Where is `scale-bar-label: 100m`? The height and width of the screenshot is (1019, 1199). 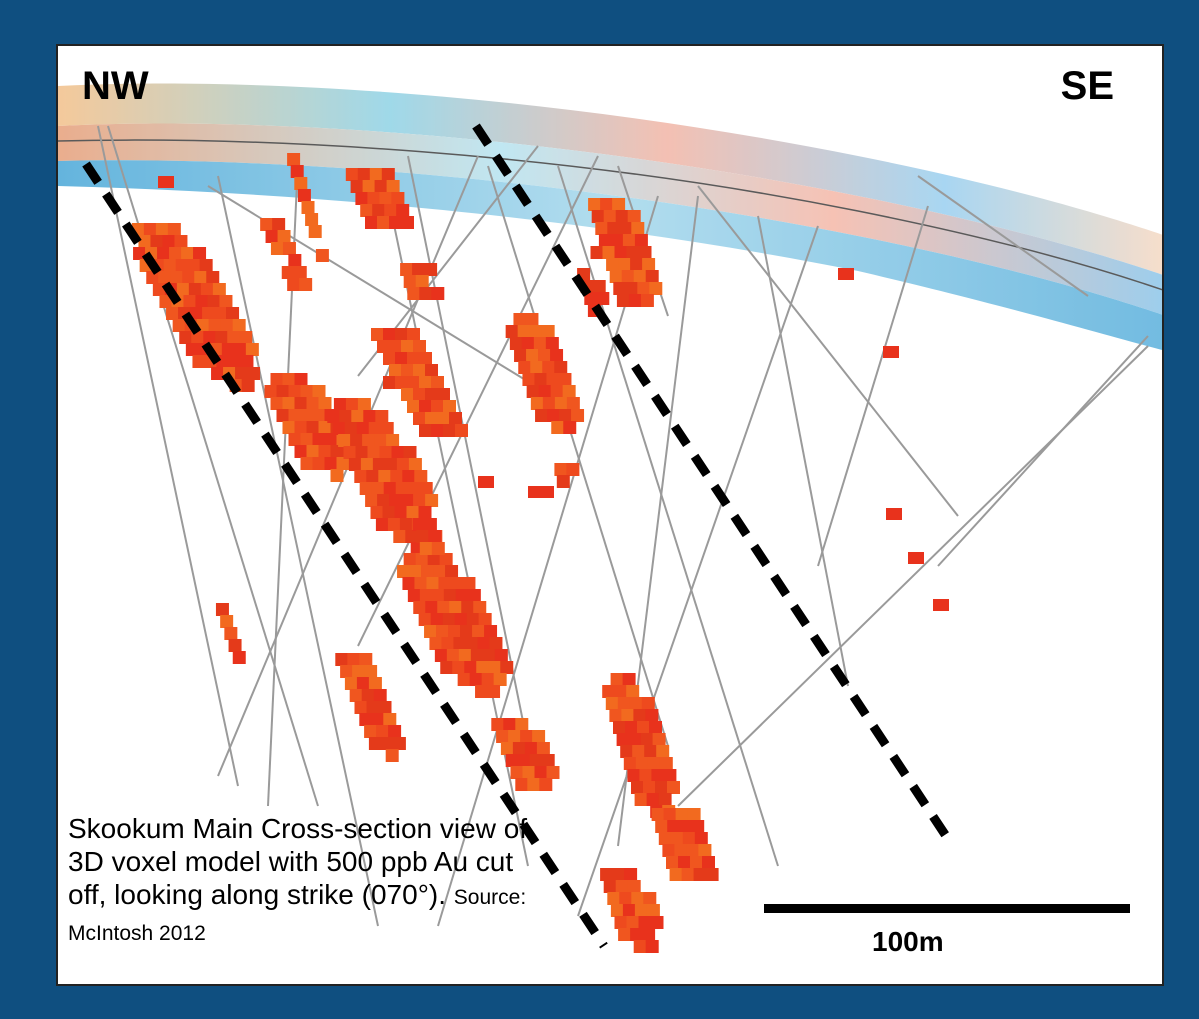
scale-bar-label: 100m is located at coordinates (908, 941).